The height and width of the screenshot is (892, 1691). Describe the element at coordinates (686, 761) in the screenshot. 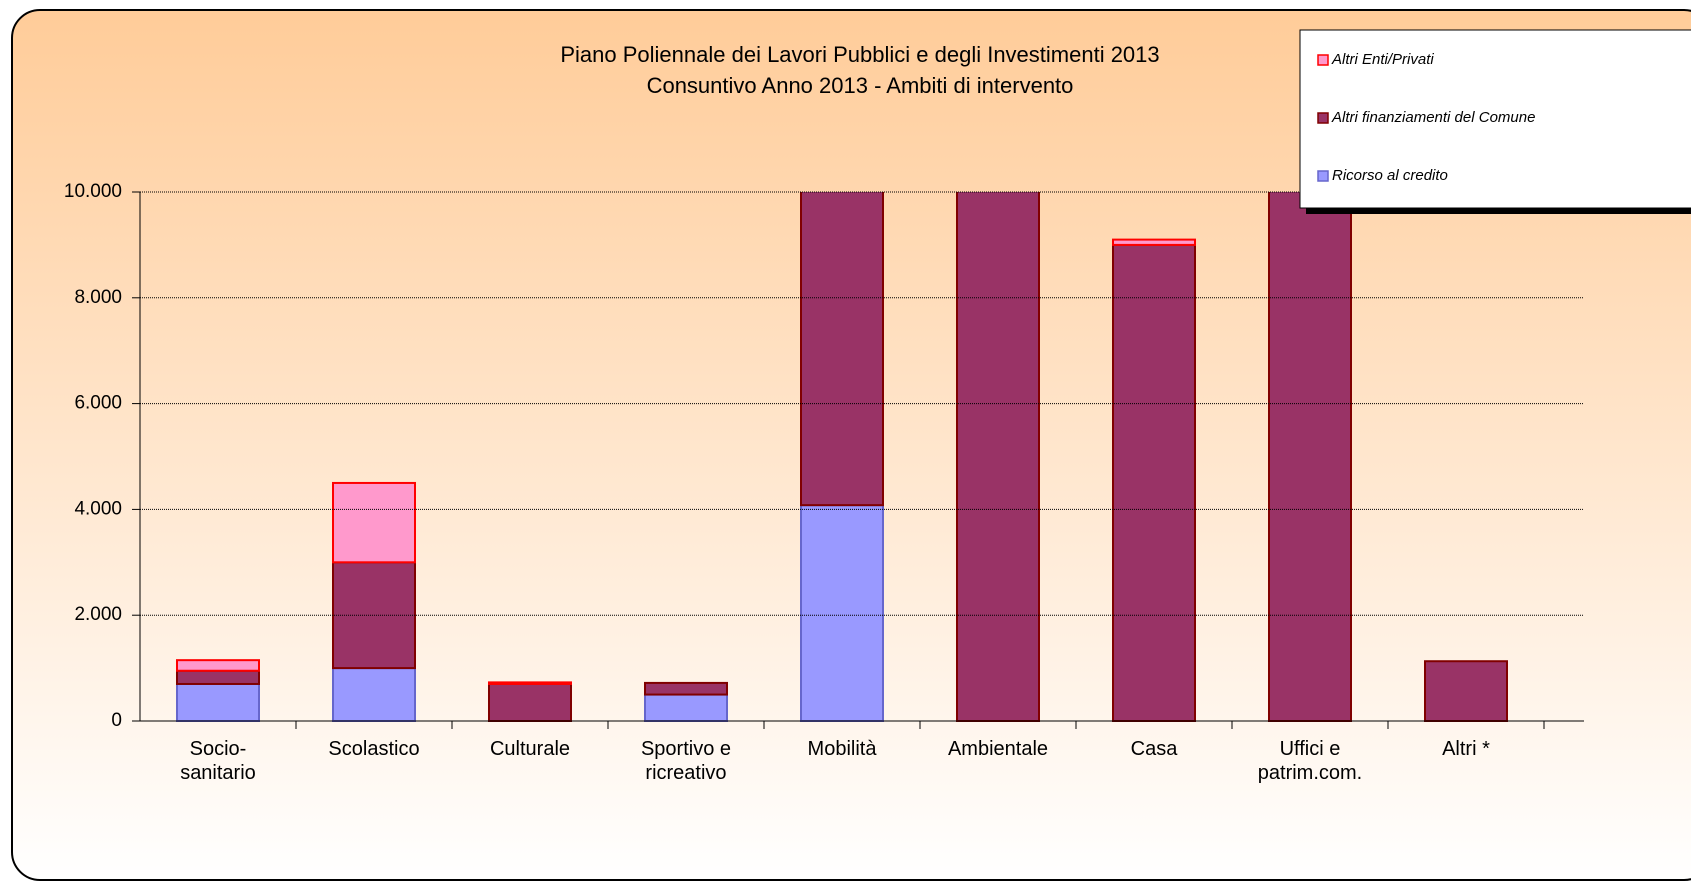

I see `x-tick-label: Sportivo e ricreativo` at that location.